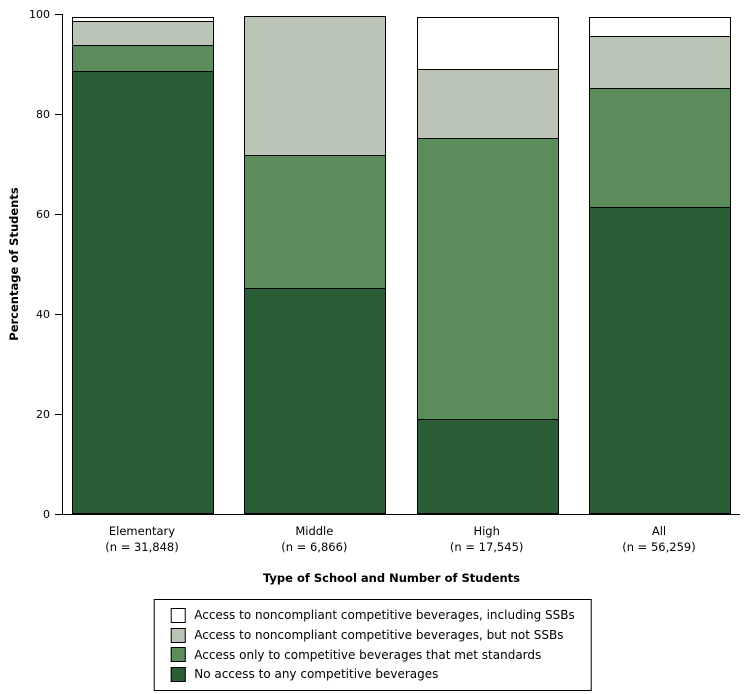 The image size is (745, 694). I want to click on bar-middle, so click(315, 264).